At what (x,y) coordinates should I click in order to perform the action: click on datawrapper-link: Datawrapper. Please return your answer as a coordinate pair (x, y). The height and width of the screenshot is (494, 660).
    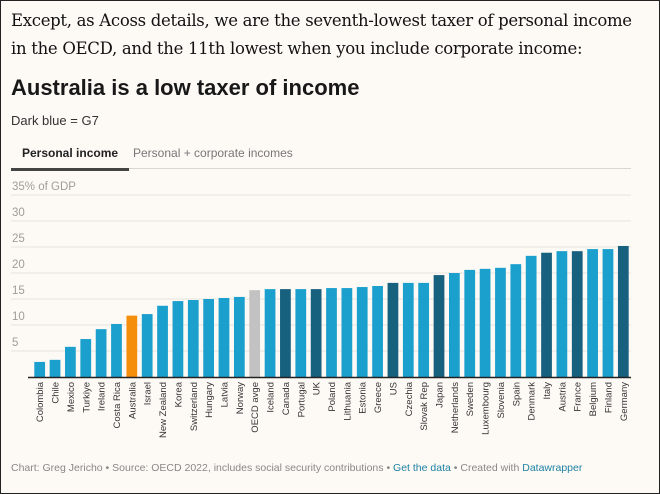
    Looking at the image, I should click on (552, 468).